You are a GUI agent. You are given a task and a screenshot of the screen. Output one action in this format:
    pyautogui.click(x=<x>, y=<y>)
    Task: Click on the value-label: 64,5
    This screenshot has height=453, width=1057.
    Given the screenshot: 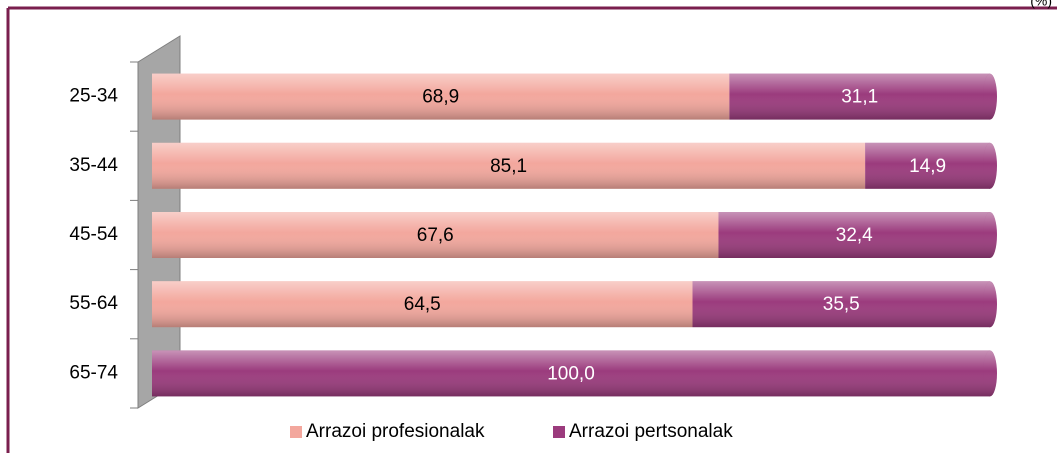 What is the action you would take?
    pyautogui.click(x=422, y=304)
    